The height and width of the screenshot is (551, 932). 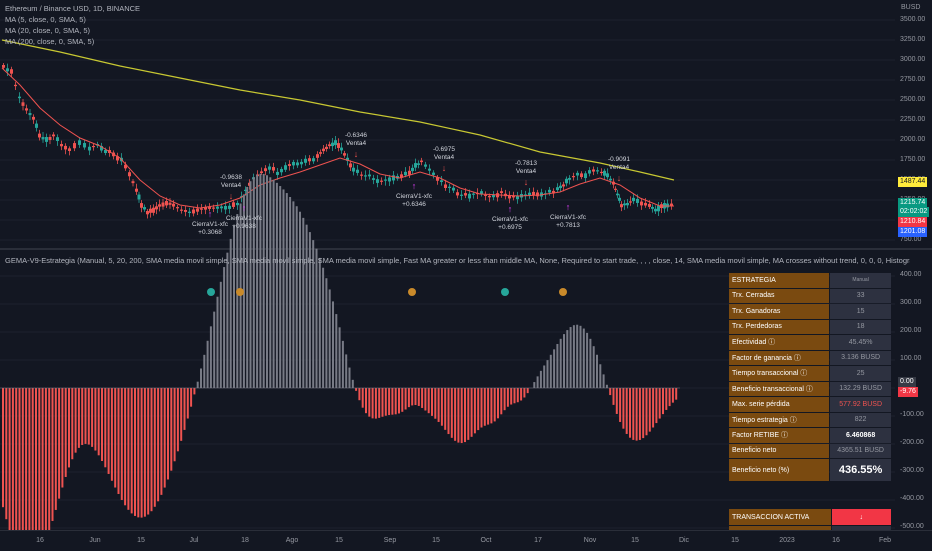 I want to click on strategy-row: Beneficio neto (%) 436.55%, so click(x=810, y=470).